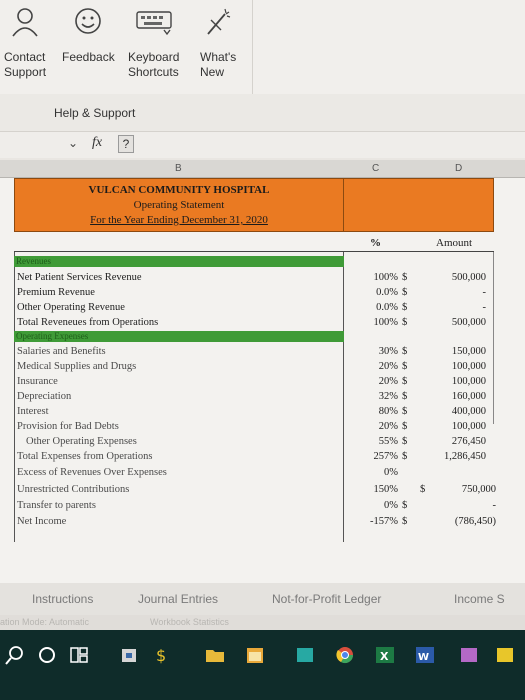  What do you see at coordinates (179, 261) in the screenshot?
I see `revenues-section-band: Revenues` at bounding box center [179, 261].